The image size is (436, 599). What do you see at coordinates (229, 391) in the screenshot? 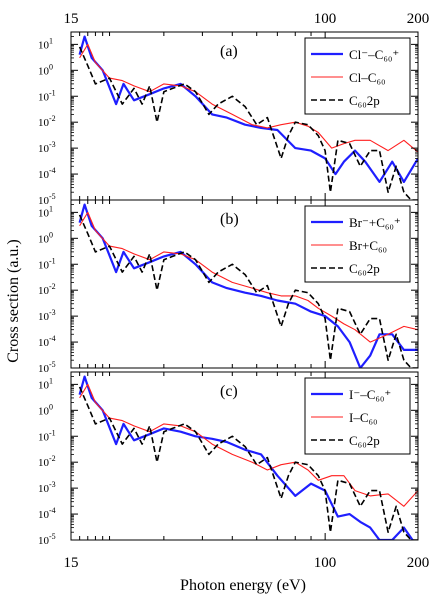
I see `panel-label-3: (c)` at bounding box center [229, 391].